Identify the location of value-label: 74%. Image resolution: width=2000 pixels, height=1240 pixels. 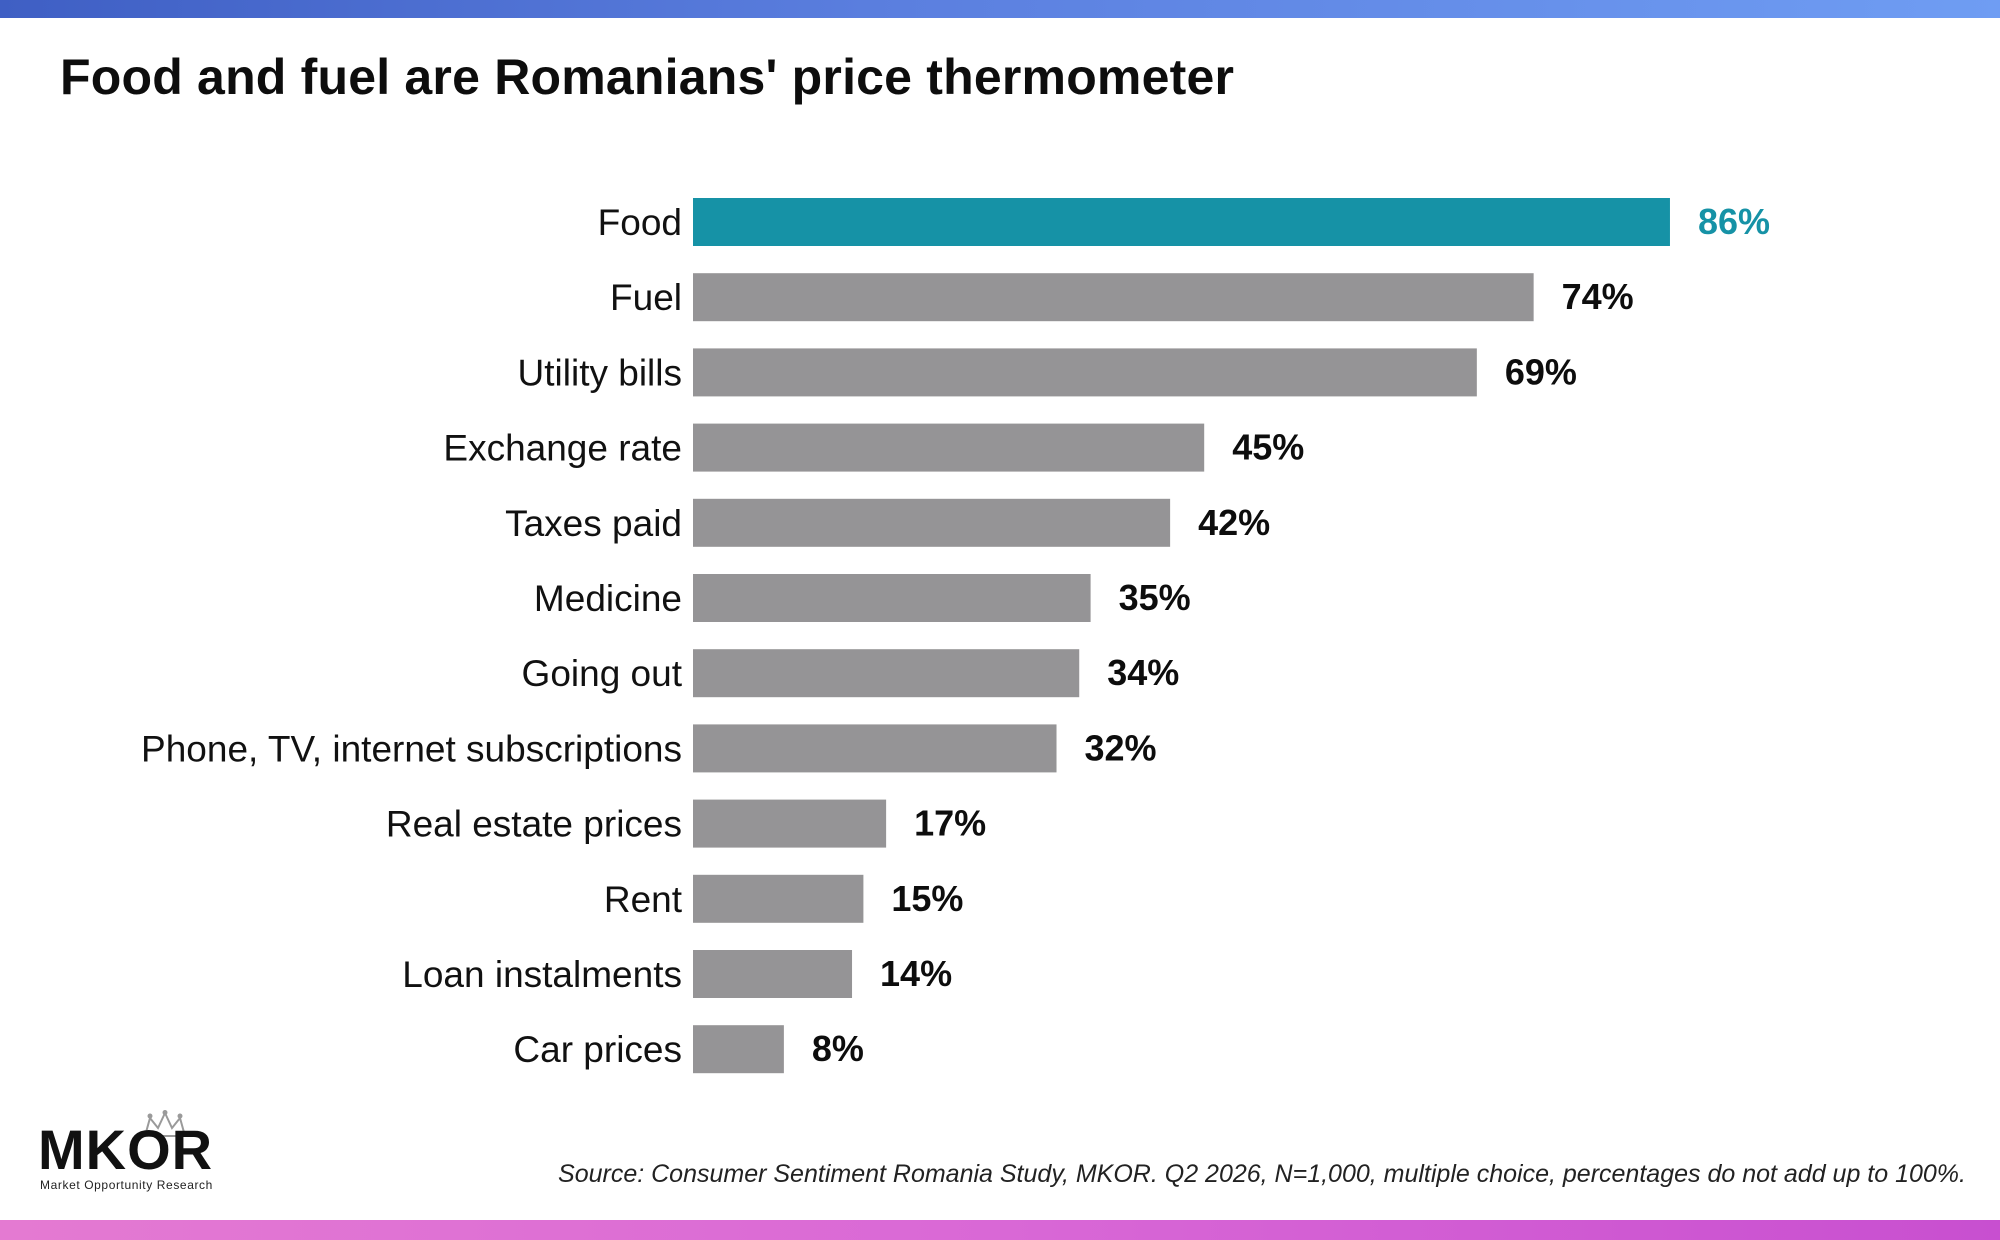
(1598, 296).